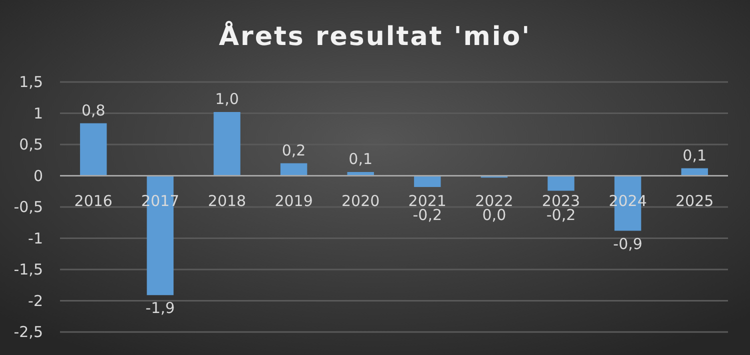 The height and width of the screenshot is (355, 750). I want to click on y-tick-label: 0, so click(38, 175).